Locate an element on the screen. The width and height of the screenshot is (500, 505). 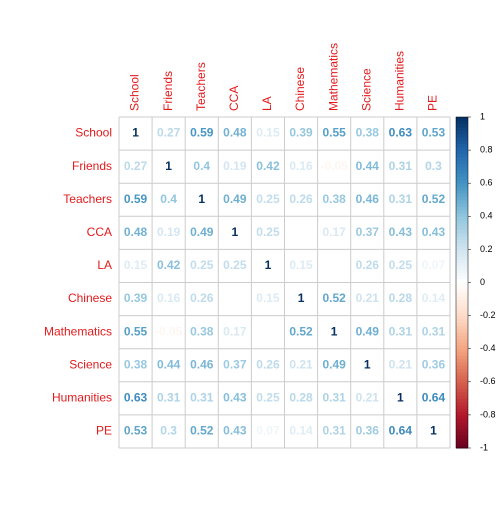
colorbar-tick-label: 0 is located at coordinates (482, 282).